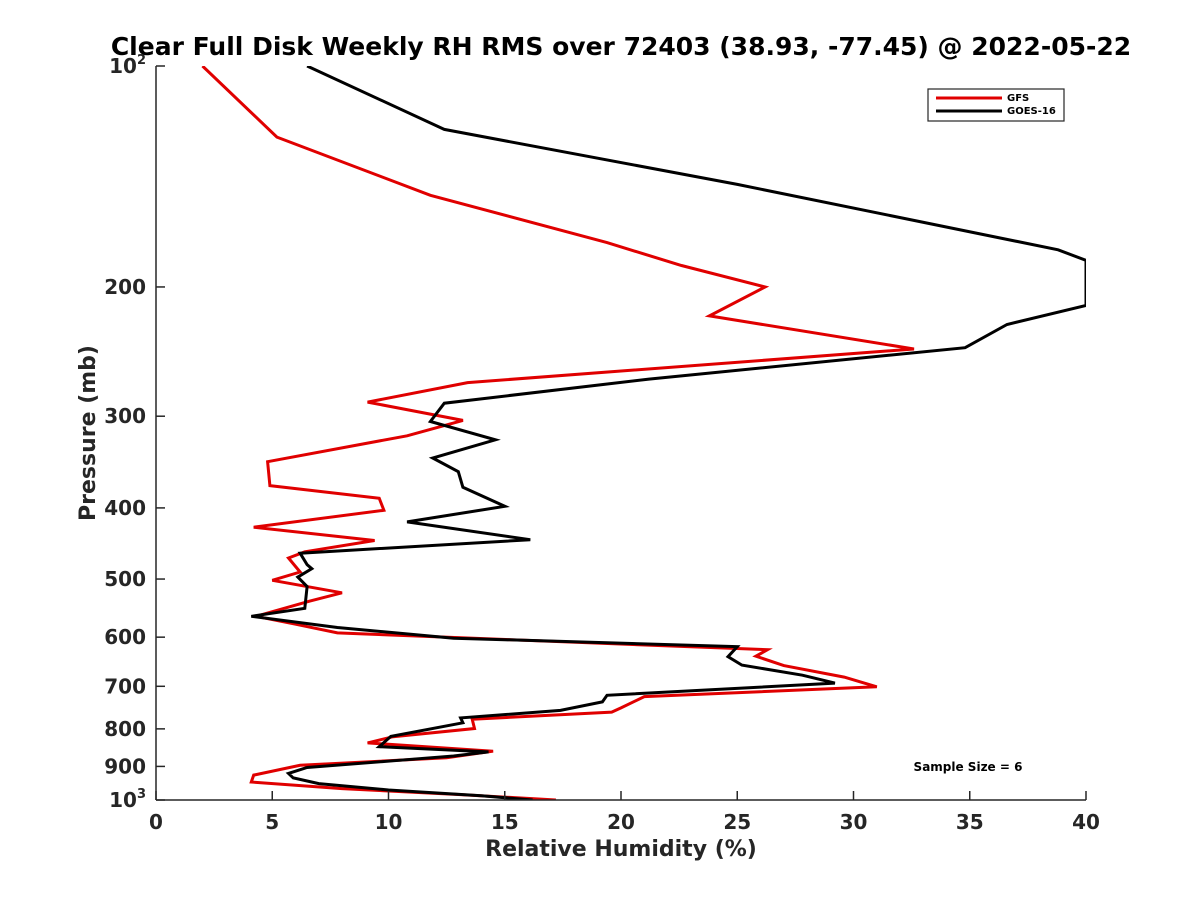  What do you see at coordinates (389, 822) in the screenshot?
I see `x-tick-label: 10` at bounding box center [389, 822].